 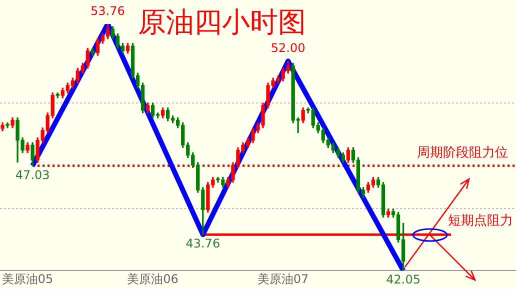 I want to click on ref-line-label: 短期点阻力, so click(x=480, y=220).